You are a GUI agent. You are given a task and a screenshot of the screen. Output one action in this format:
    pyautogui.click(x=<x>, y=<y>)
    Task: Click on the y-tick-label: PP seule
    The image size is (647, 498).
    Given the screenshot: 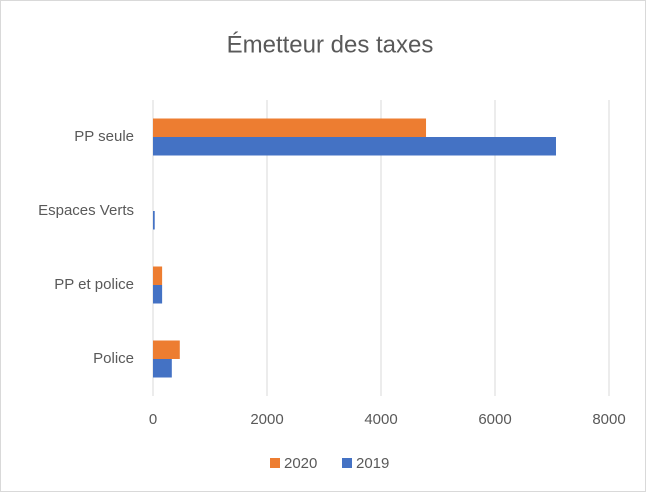 What is the action you would take?
    pyautogui.click(x=104, y=136)
    